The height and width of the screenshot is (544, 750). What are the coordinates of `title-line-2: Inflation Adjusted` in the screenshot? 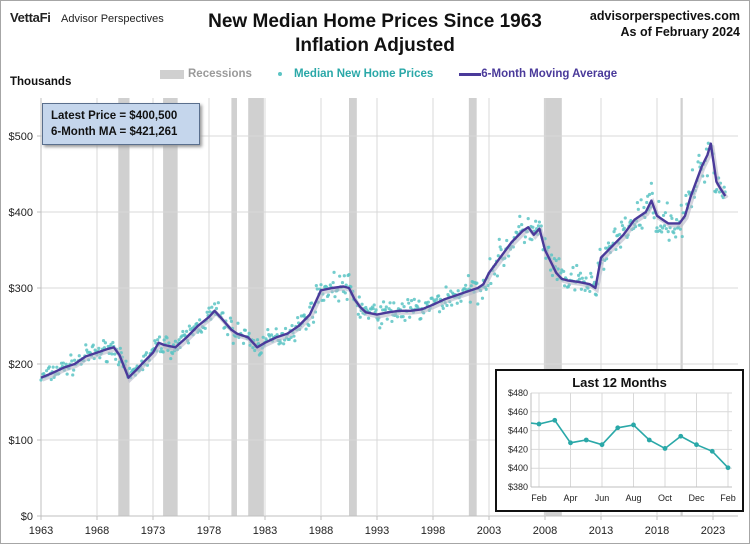 It's located at (375, 45).